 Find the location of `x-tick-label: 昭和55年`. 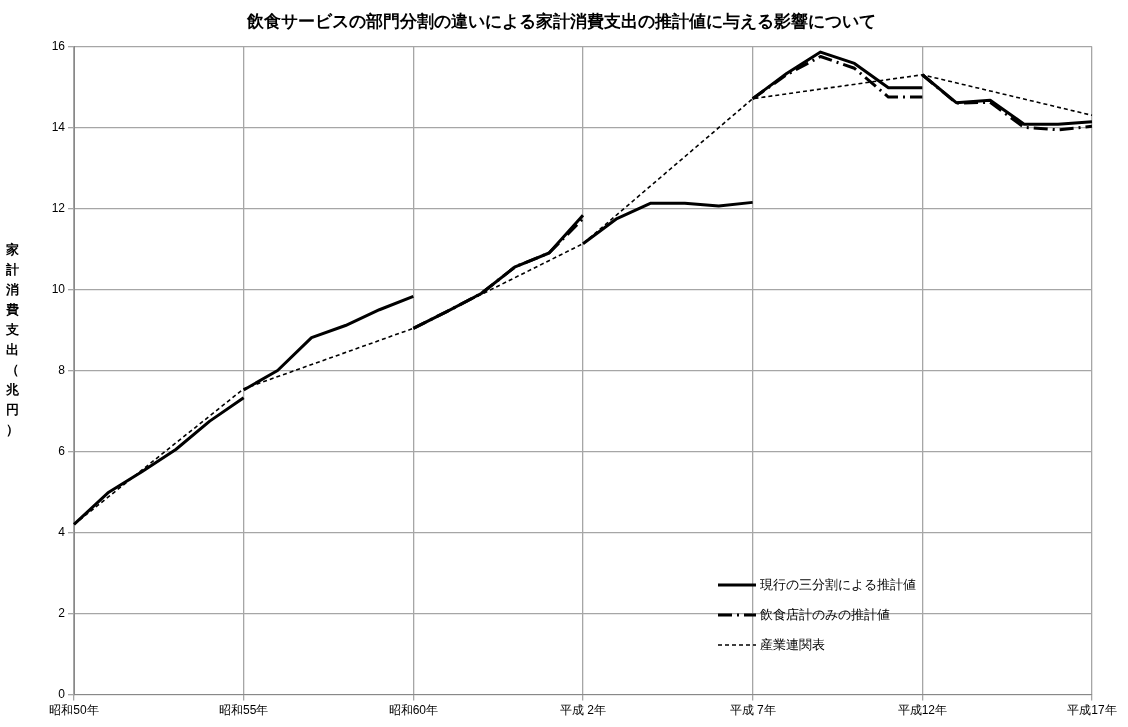

x-tick-label: 昭和55年 is located at coordinates (243, 710).